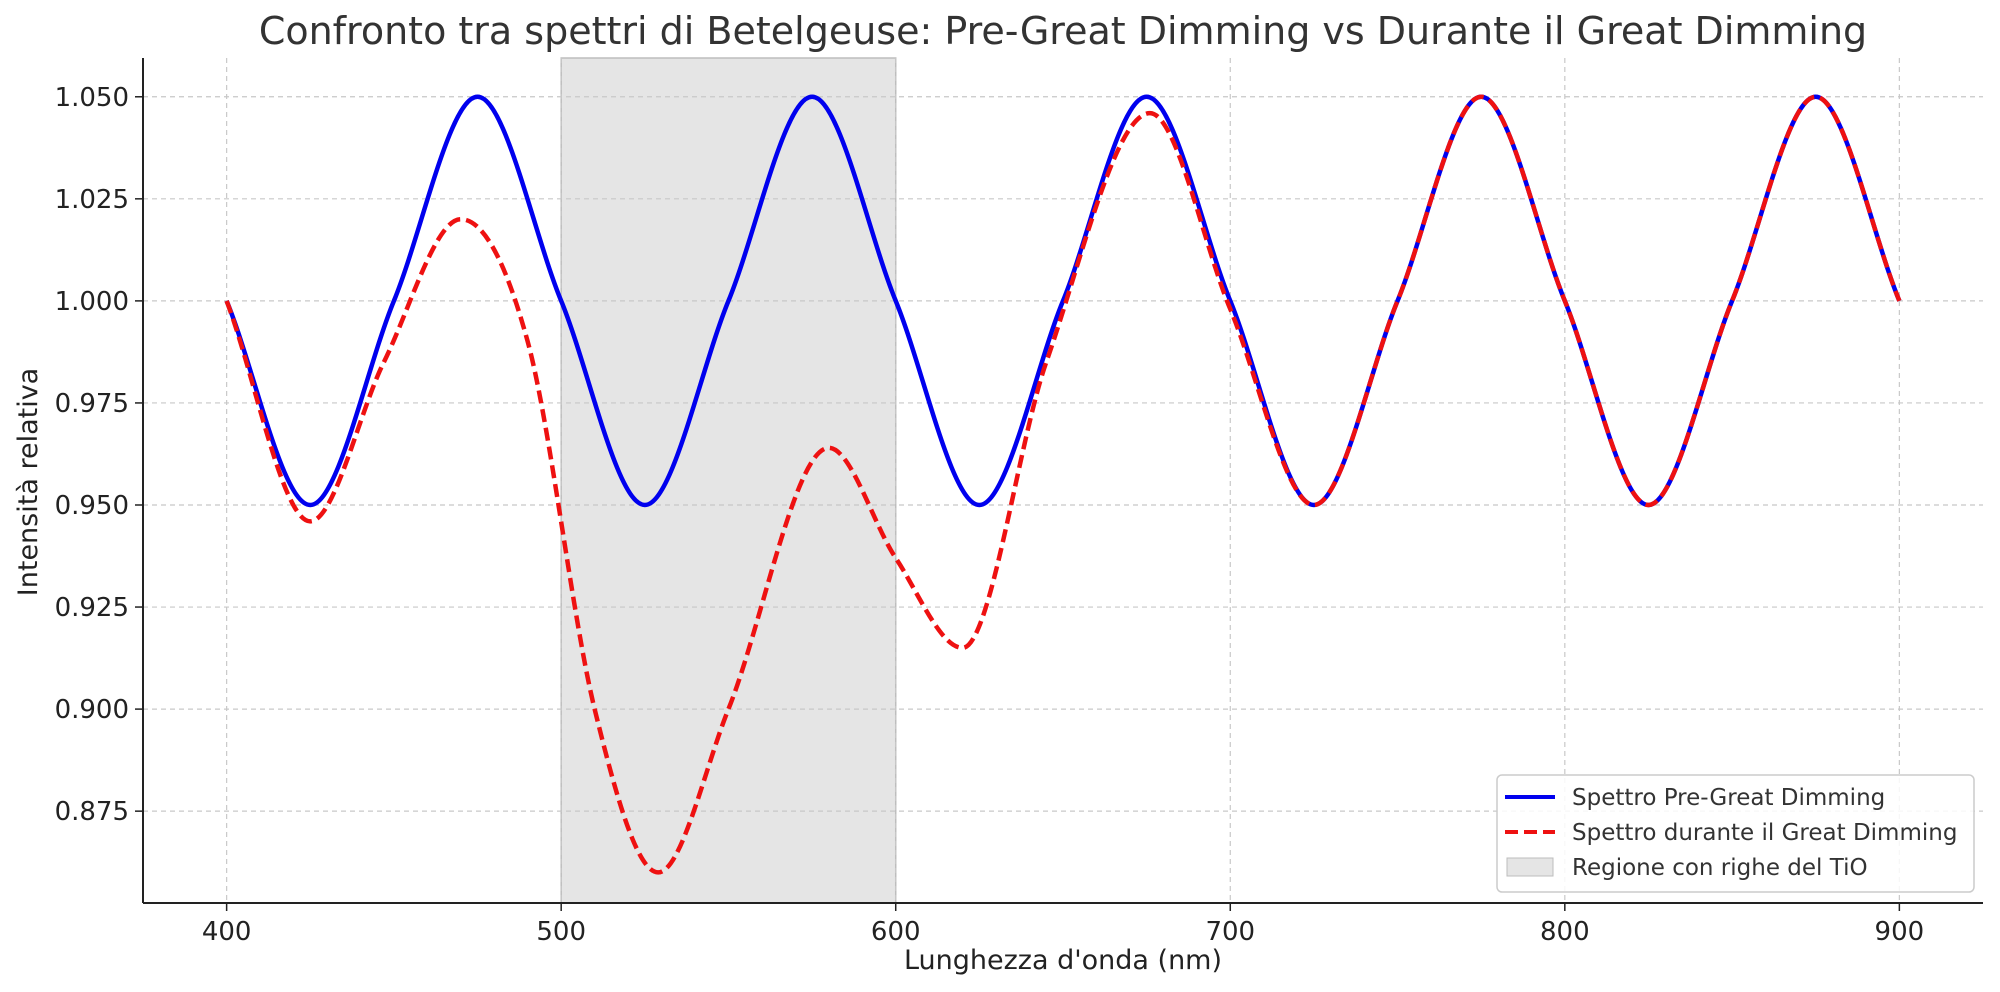  I want to click on legend-label-tio: Regione con righe del TiO, so click(1720, 868).